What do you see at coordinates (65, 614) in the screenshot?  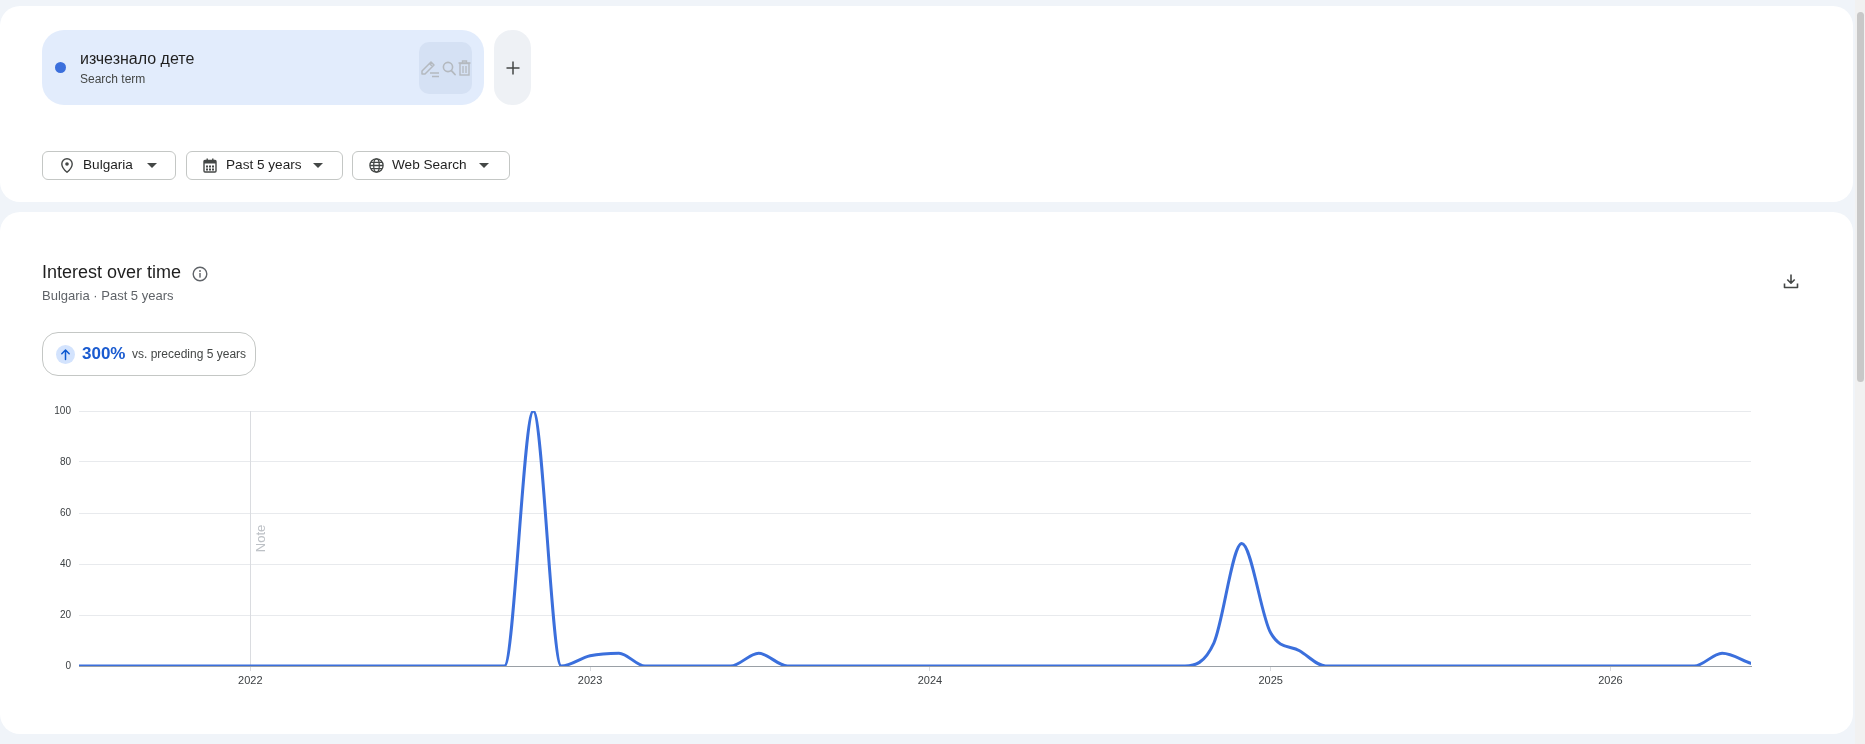 I see `y-tick-label: 20` at bounding box center [65, 614].